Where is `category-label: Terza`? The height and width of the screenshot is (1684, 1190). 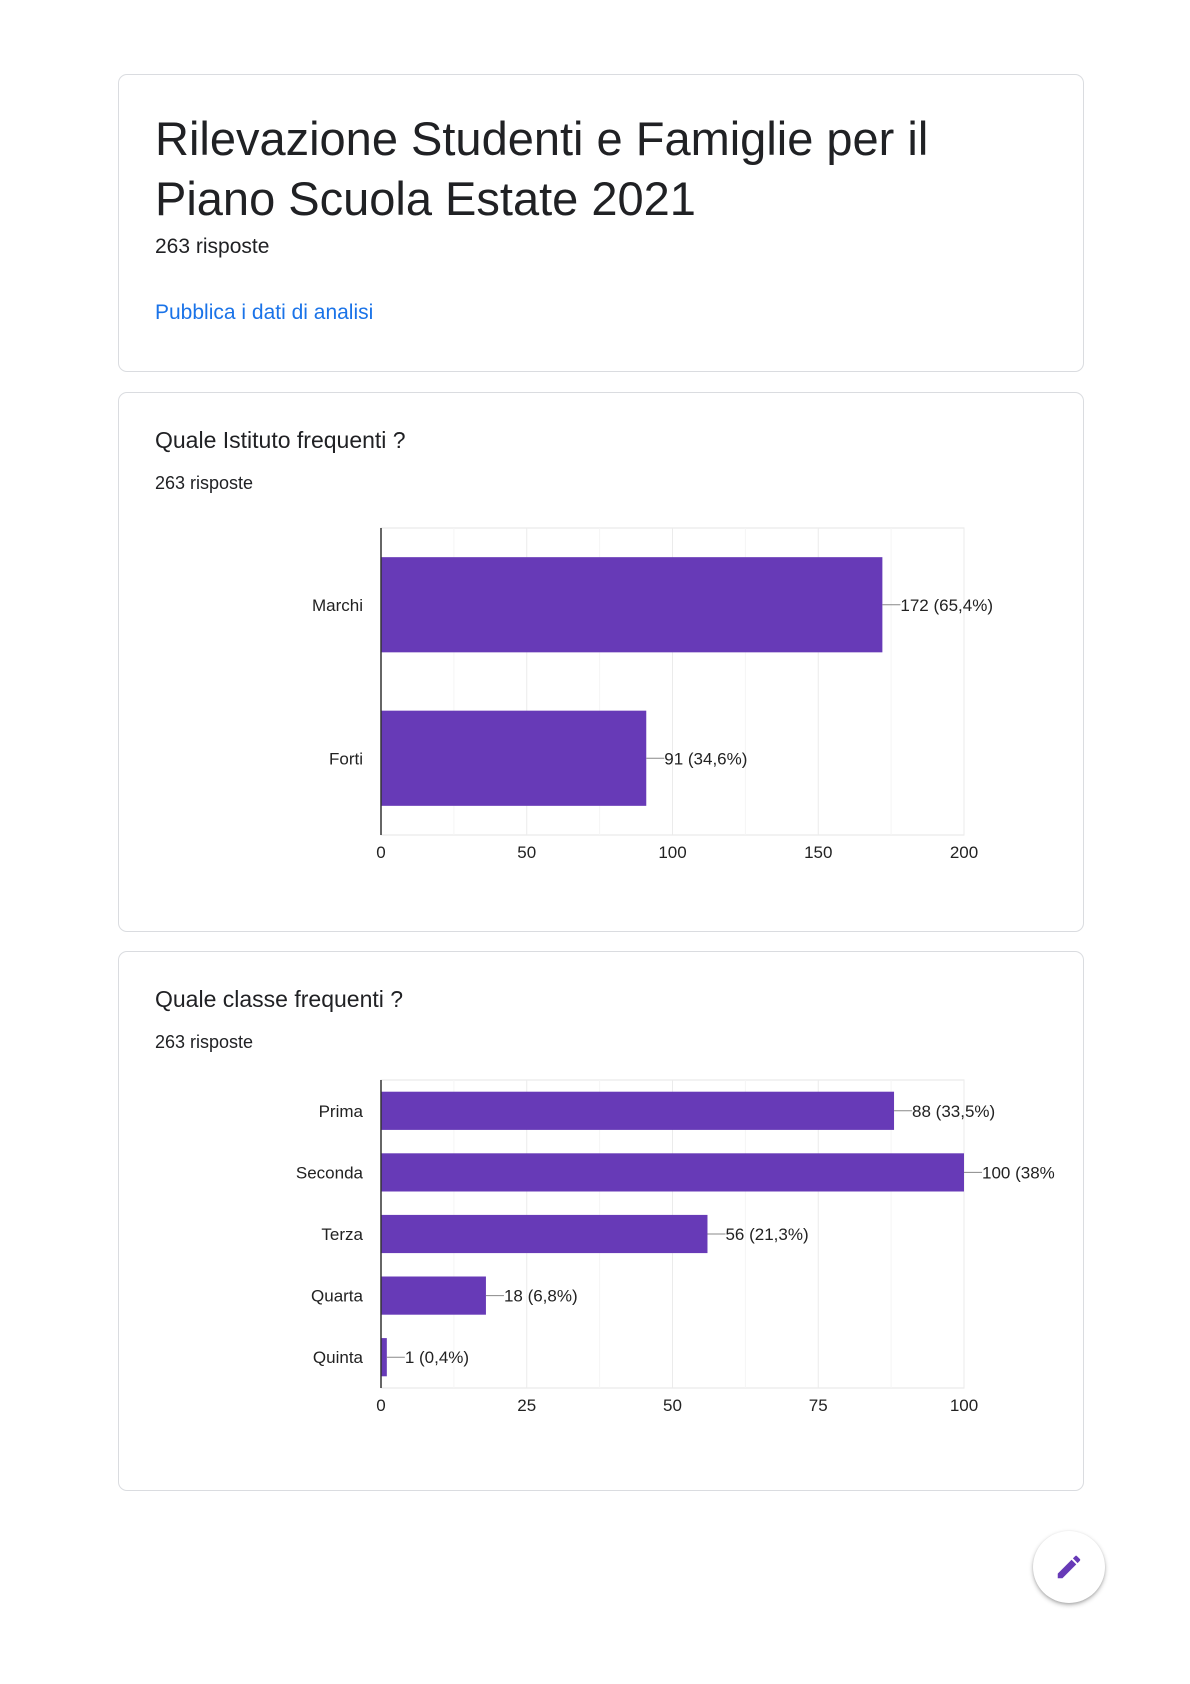
category-label: Terza is located at coordinates (342, 1234).